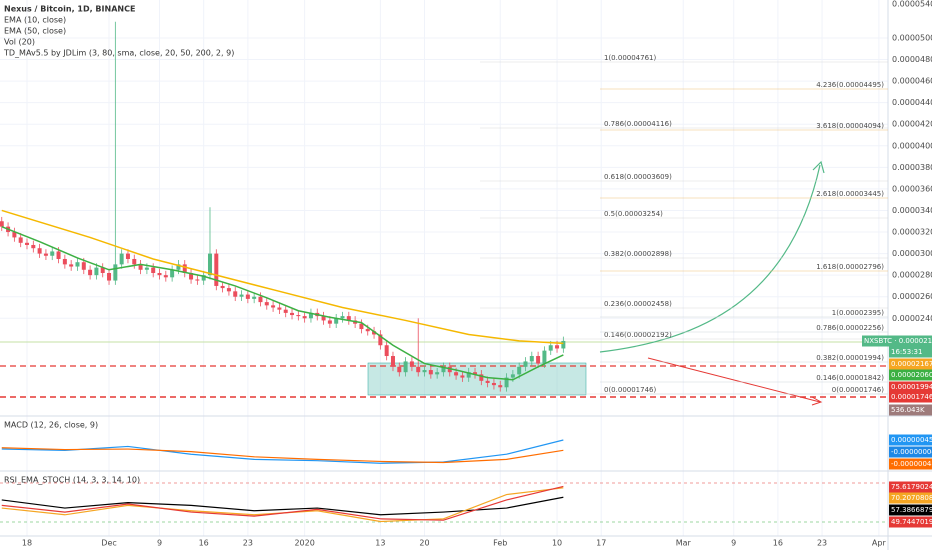 This screenshot has width=932, height=550. What do you see at coordinates (282, 451) in the screenshot?
I see `macd-line` at bounding box center [282, 451].